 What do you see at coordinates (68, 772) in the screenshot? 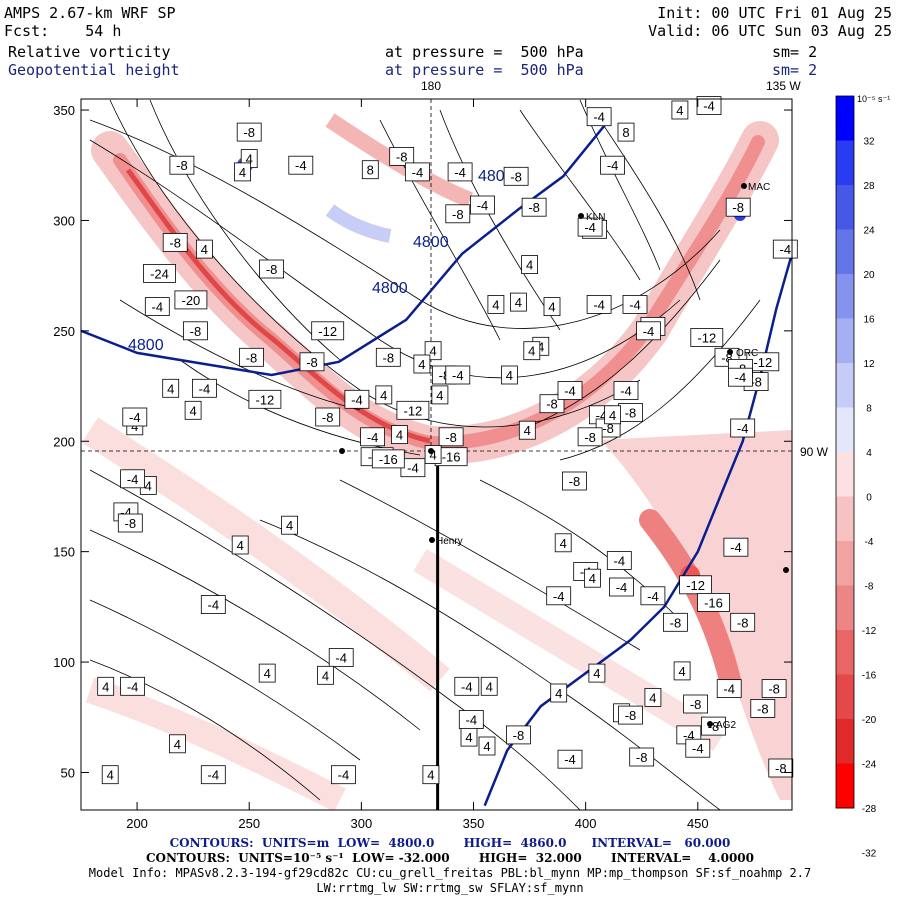
I see `y-tick-label: 50` at bounding box center [68, 772].